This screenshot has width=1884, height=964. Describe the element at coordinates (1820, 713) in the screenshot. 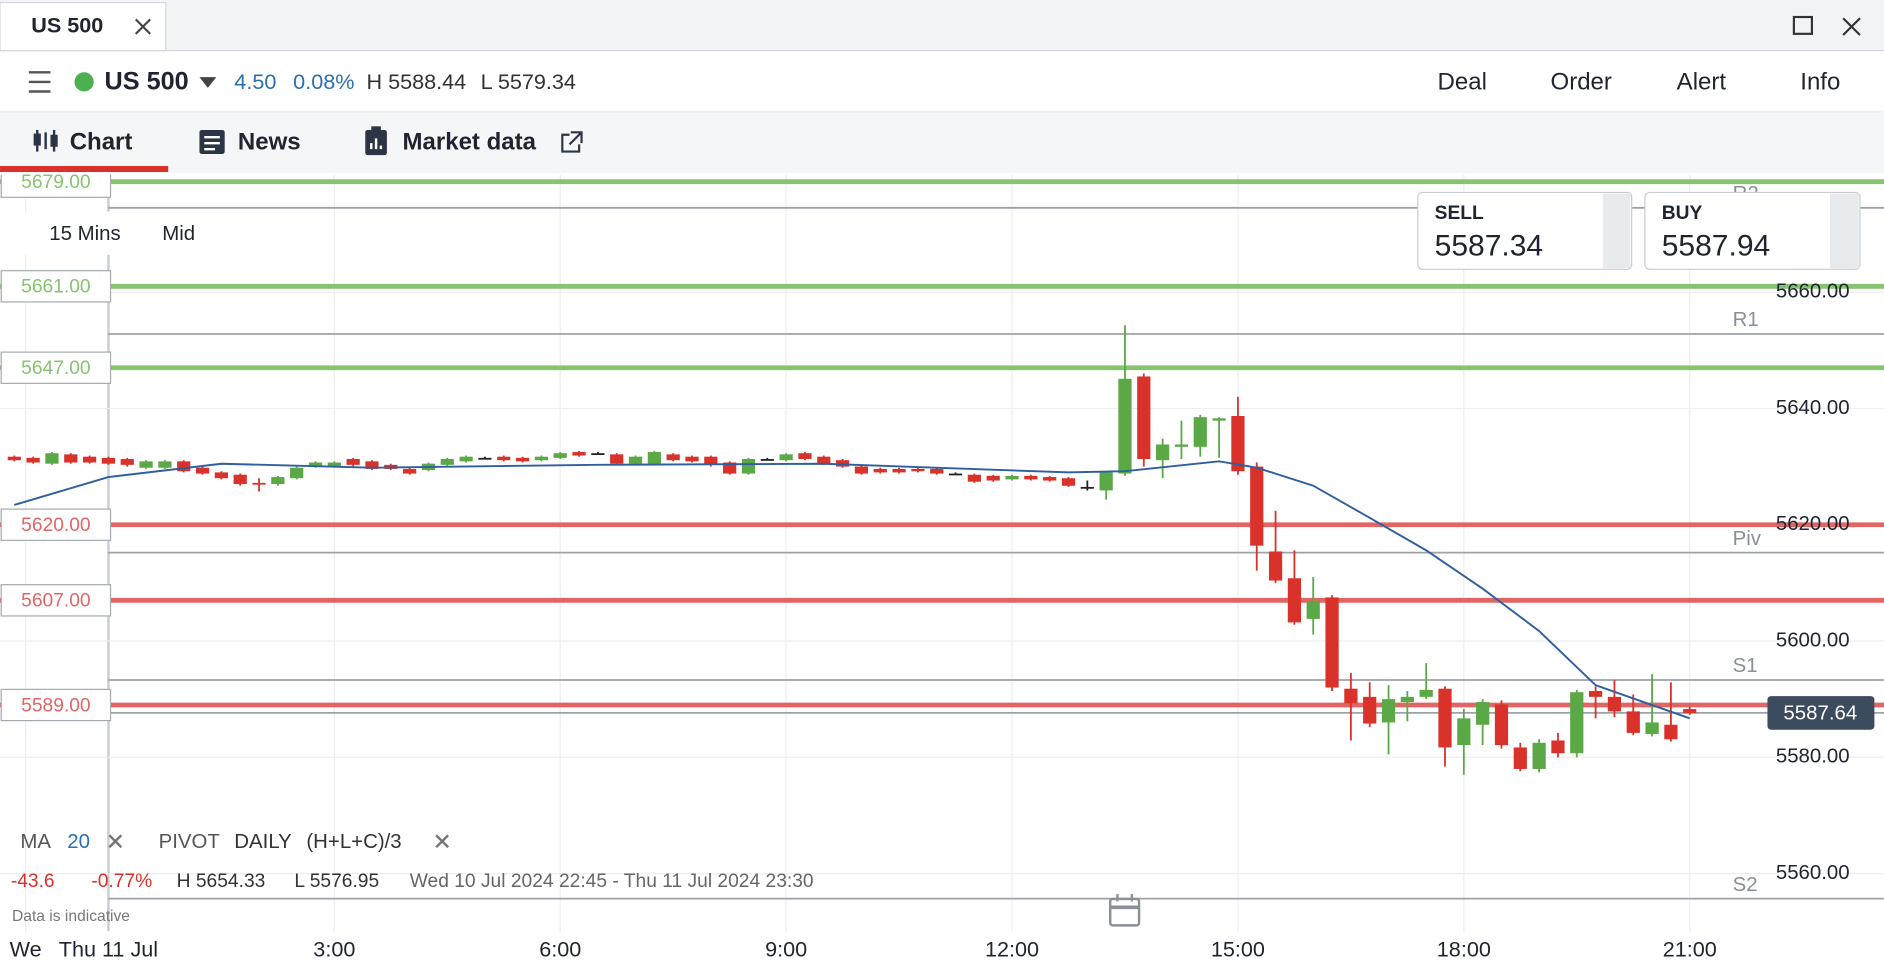

I see `last-price-label: 5587.64` at that location.